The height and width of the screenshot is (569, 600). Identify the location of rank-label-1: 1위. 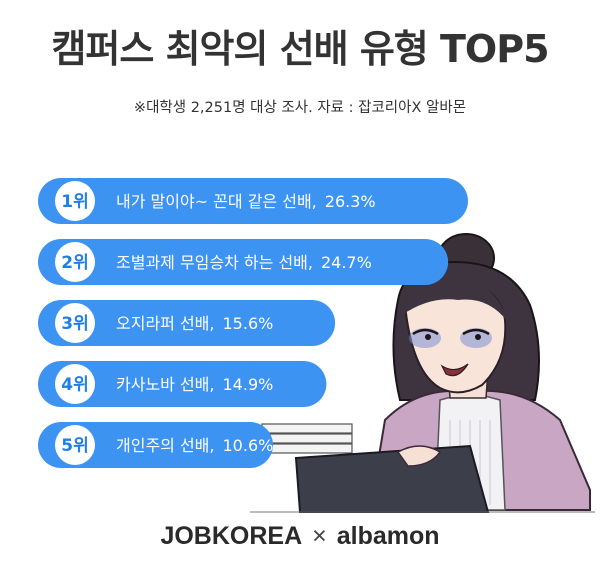
(74, 202).